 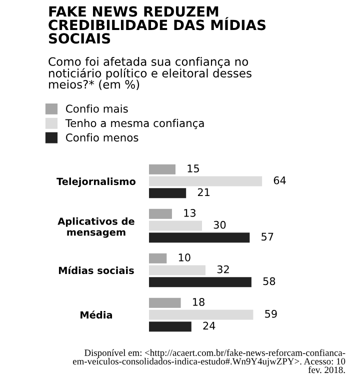 What do you see at coordinates (97, 108) in the screenshot?
I see `legend-label: Confio mais` at bounding box center [97, 108].